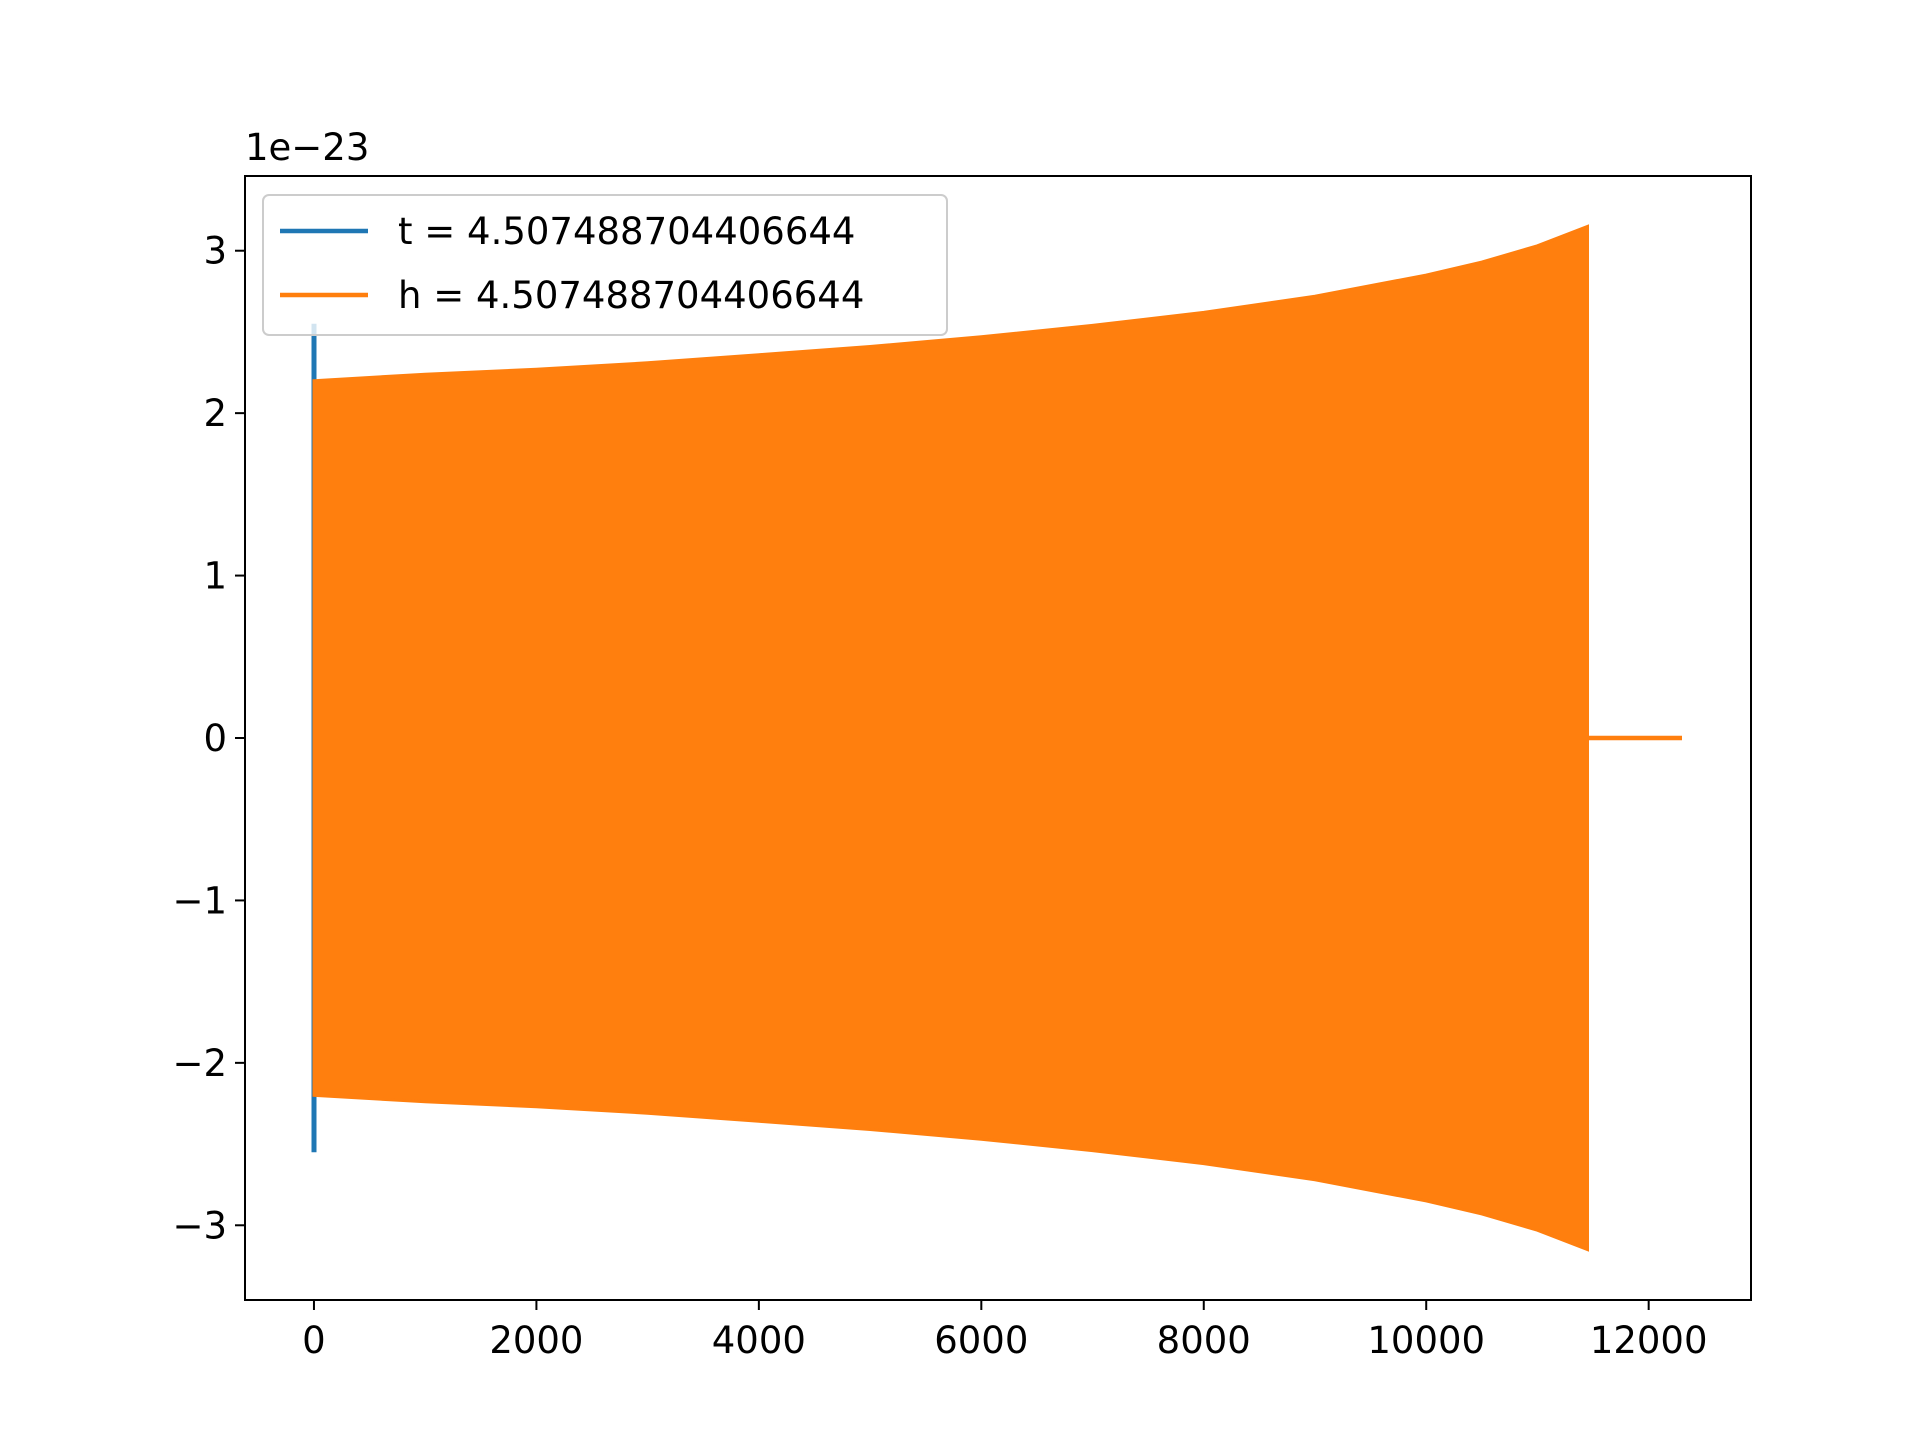  What do you see at coordinates (1649, 1340) in the screenshot?
I see `x-tick-label: 12000` at bounding box center [1649, 1340].